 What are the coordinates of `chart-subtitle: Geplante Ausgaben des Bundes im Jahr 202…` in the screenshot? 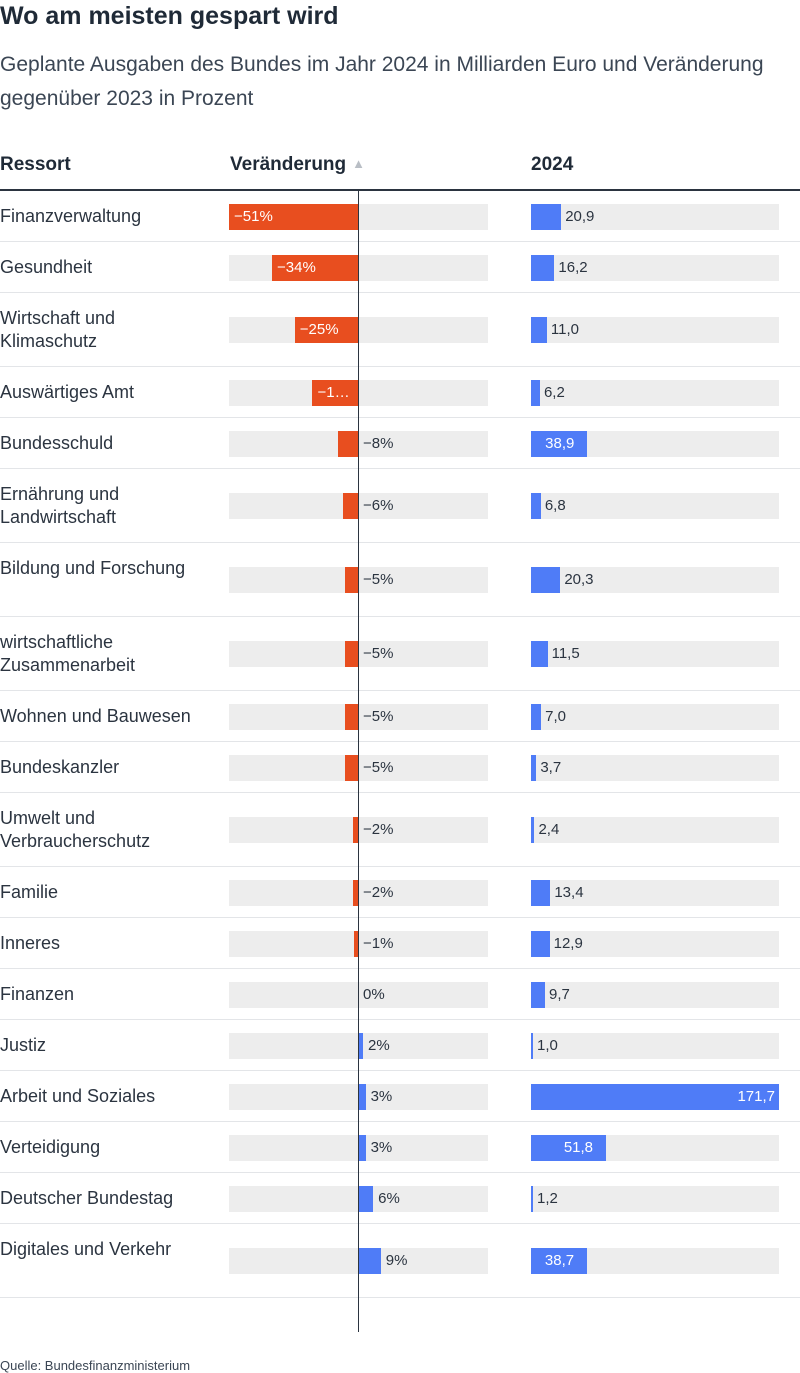 It's located at (382, 81).